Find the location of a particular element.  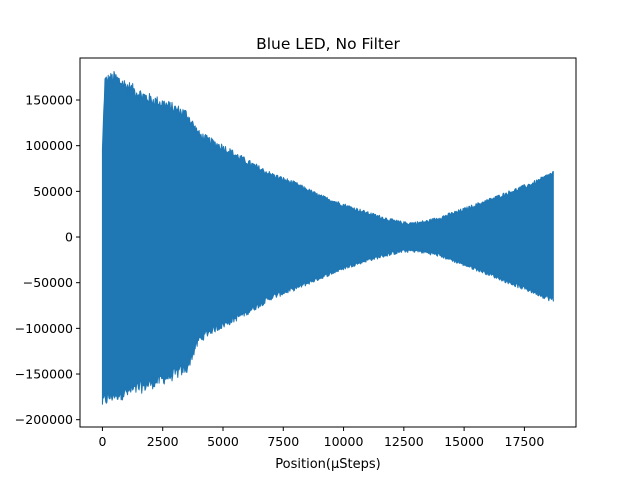

chart-title: Blue LED, No Filter is located at coordinates (328, 44).